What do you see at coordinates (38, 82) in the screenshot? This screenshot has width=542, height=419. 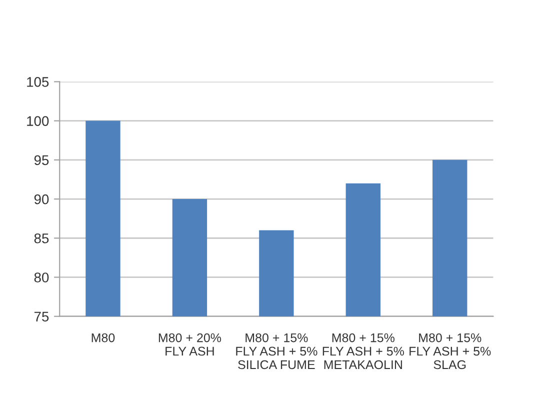 I see `y-tick-label: 105` at bounding box center [38, 82].